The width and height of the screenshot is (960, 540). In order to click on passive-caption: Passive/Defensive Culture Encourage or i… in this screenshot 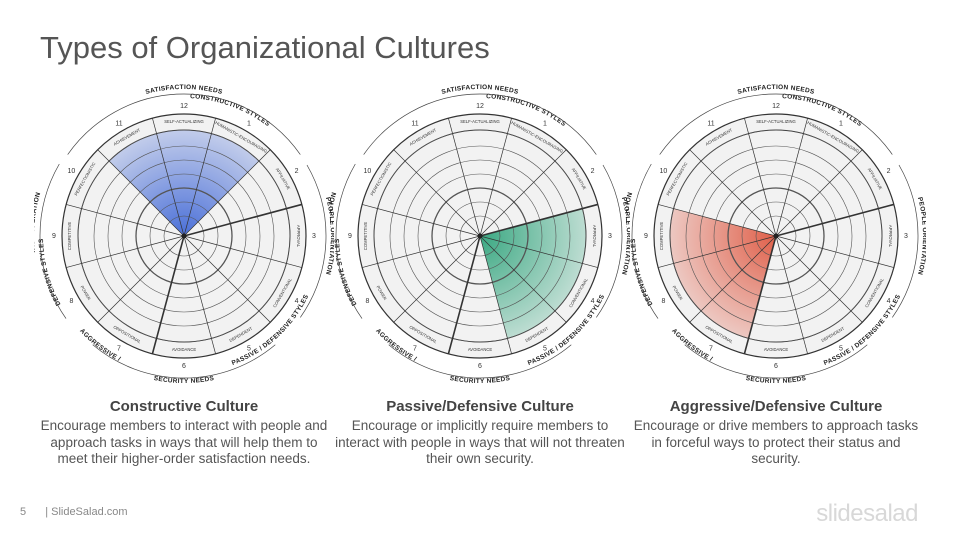, I will do `click(480, 433)`.